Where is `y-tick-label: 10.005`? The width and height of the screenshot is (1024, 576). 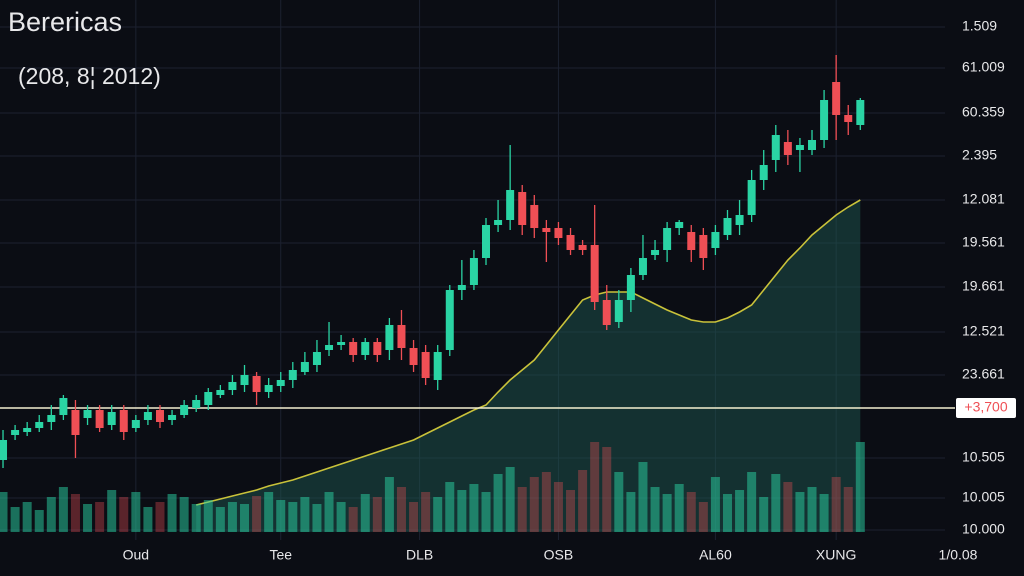 y-tick-label: 10.005 is located at coordinates (983, 497).